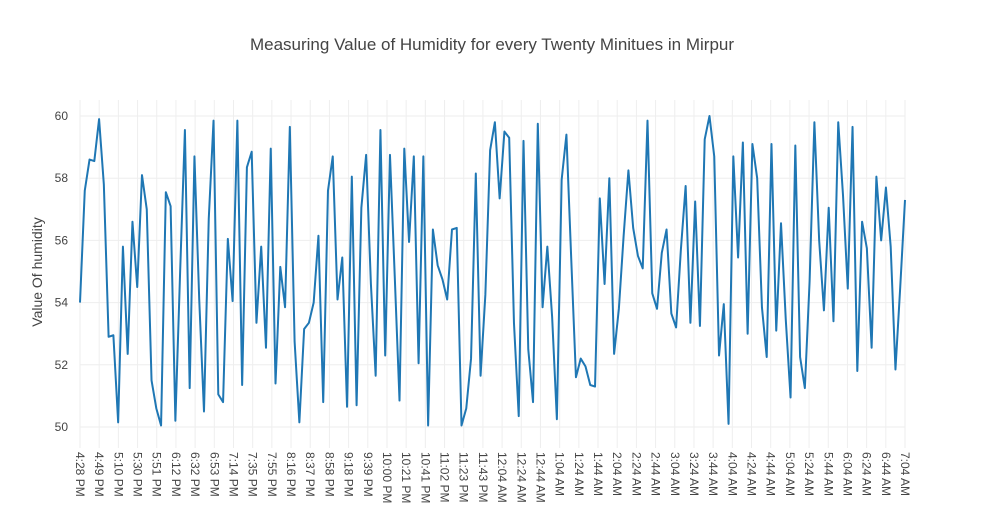  Describe the element at coordinates (560, 474) in the screenshot. I see `x-tick-label: 1:04 AM` at that location.